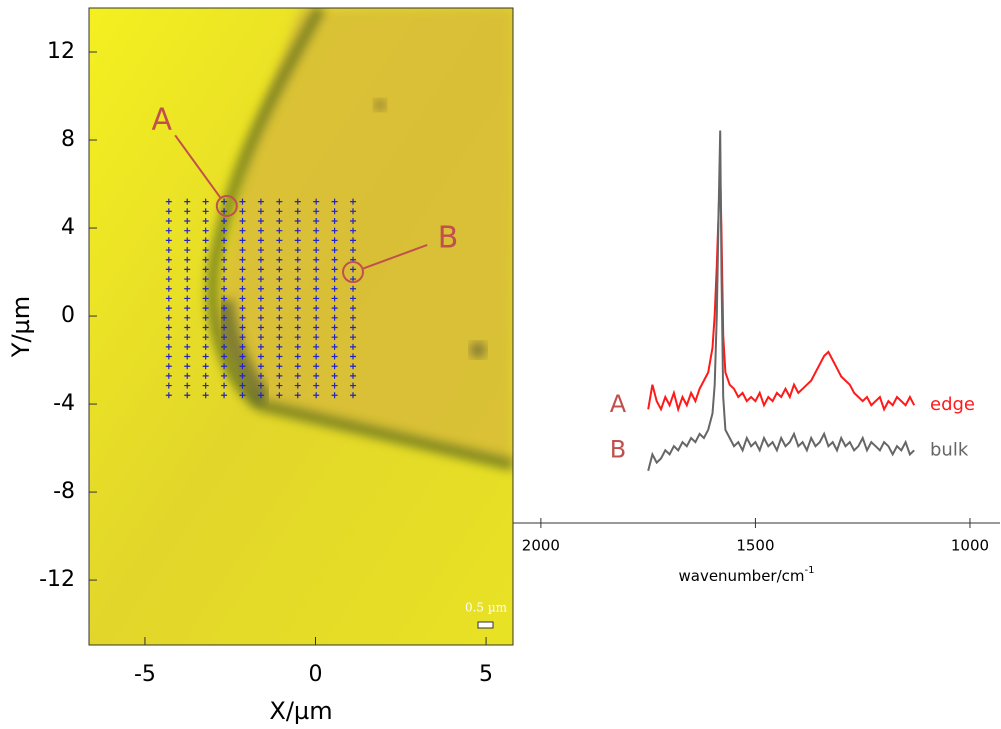 This screenshot has width=1001, height=729. What do you see at coordinates (952, 404) in the screenshot?
I see `legend-label: edge` at bounding box center [952, 404].